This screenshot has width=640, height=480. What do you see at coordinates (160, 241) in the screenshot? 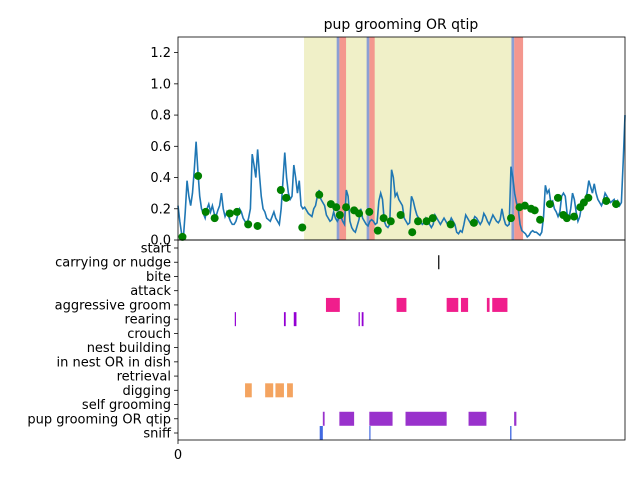
I see `y-tick-label: 0.0` at bounding box center [160, 241].